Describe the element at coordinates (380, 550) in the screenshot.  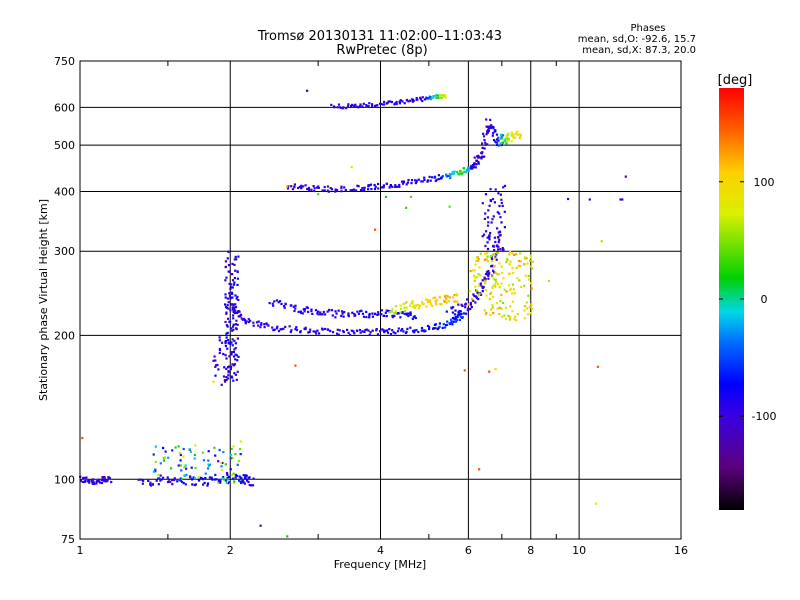
I see `x-tick-label: 4` at that location.